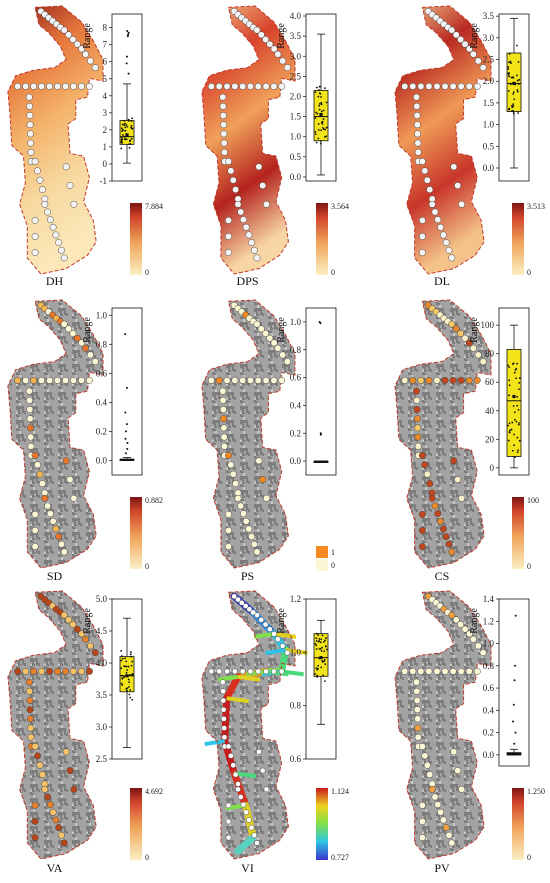 This screenshot has width=550, height=883. What do you see at coordinates (489, 755) in the screenshot?
I see `y-tick-label: 0.0` at bounding box center [489, 755].